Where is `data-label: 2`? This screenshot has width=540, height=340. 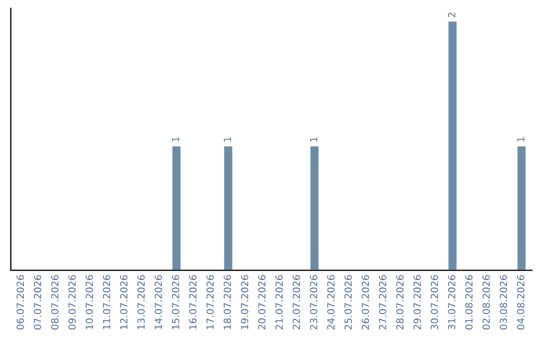 data-label: 2 is located at coordinates (452, 15).